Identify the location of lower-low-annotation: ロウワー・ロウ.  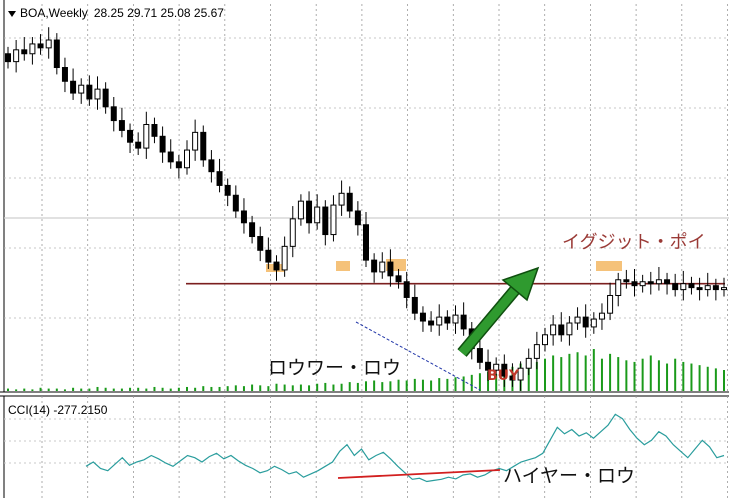
(335, 368).